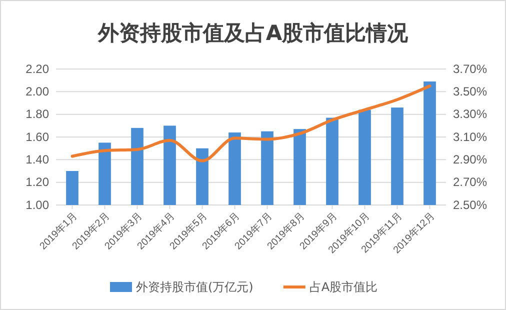 The width and height of the screenshot is (506, 310). Describe the element at coordinates (38, 91) in the screenshot. I see `y-tick-label: 2.00` at that location.